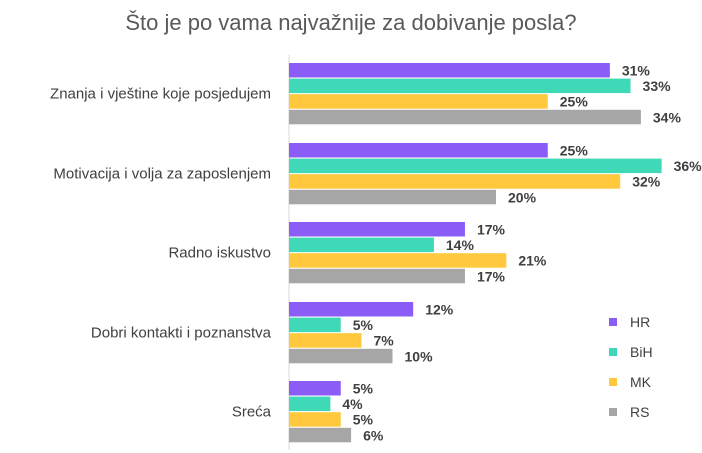  I want to click on data-label: 33%, so click(657, 86).